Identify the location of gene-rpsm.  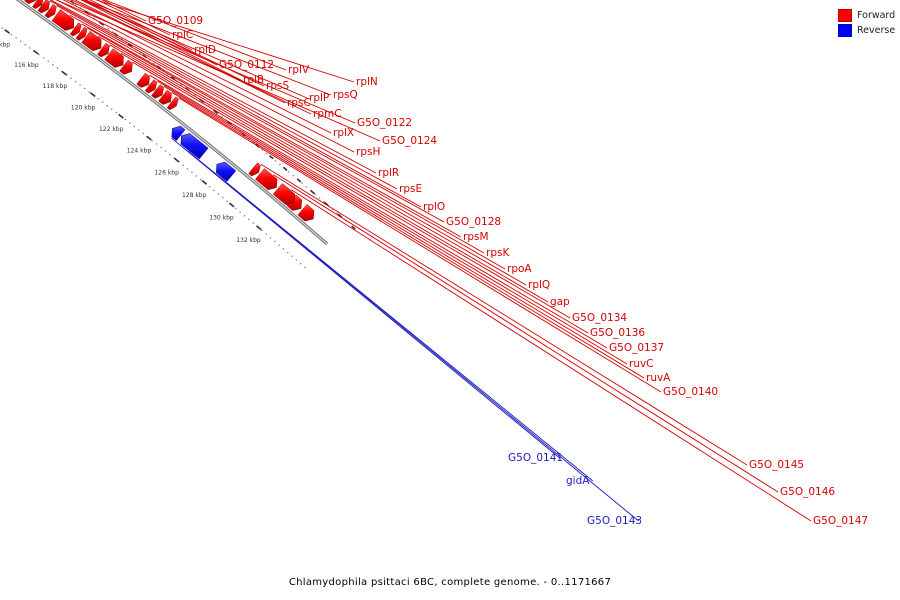
(75, 29).